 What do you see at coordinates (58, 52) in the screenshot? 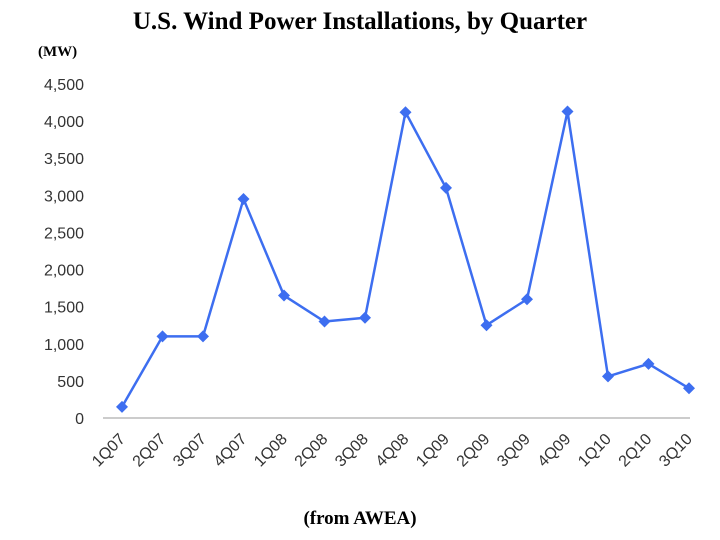
I see `y-axis-unit-label: (MW)` at bounding box center [58, 52].